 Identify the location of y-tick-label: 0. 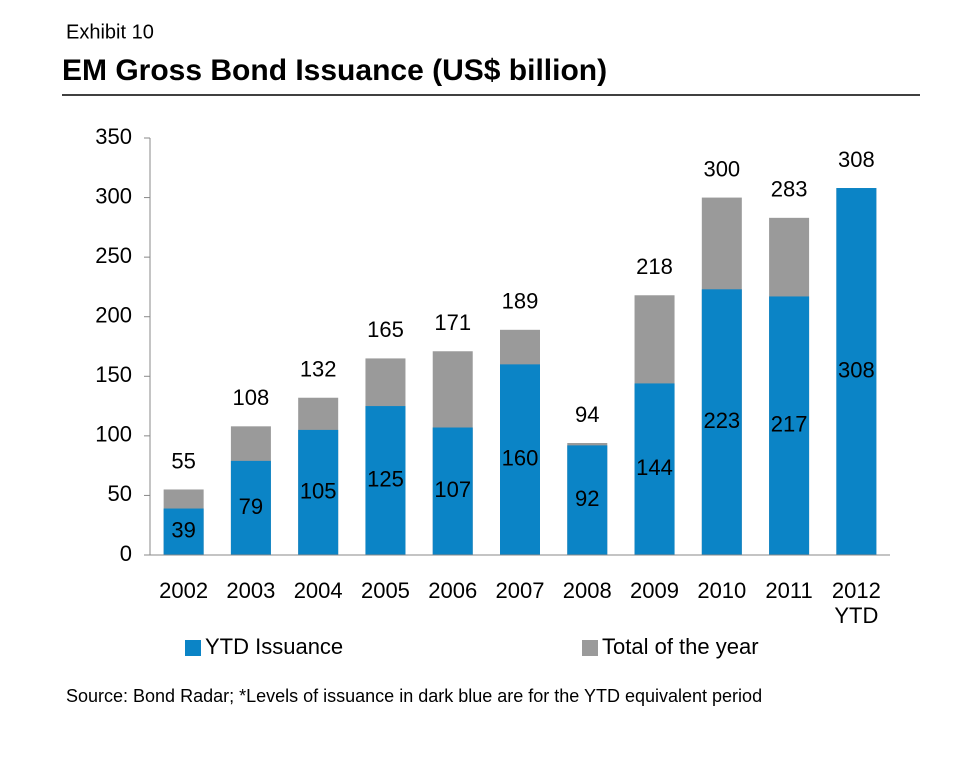
(126, 553).